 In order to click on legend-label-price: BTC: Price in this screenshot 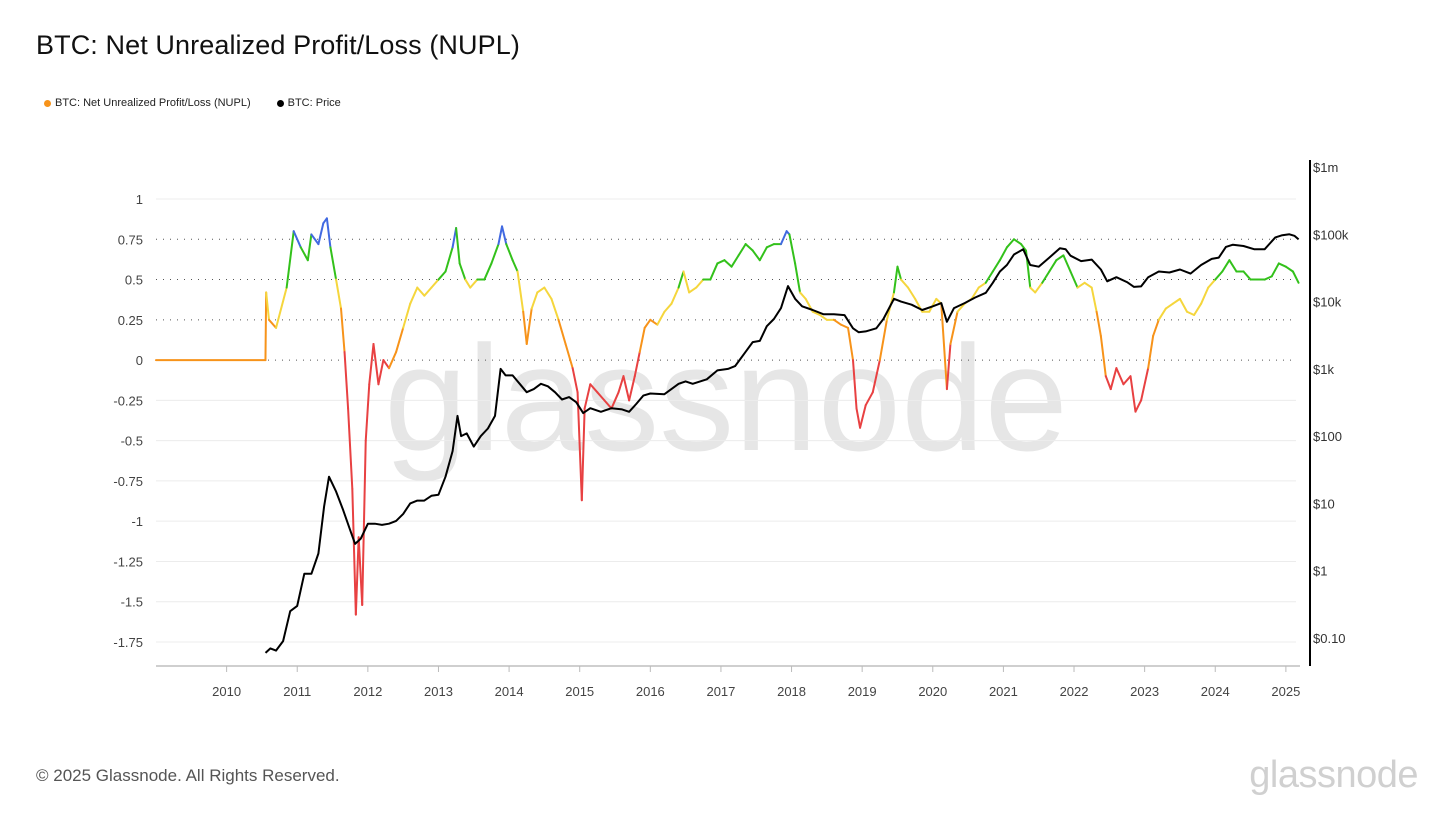, I will do `click(314, 103)`.